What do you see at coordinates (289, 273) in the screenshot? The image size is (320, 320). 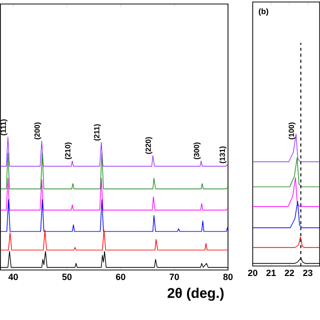 I see `x-tick-label: 22` at bounding box center [289, 273].